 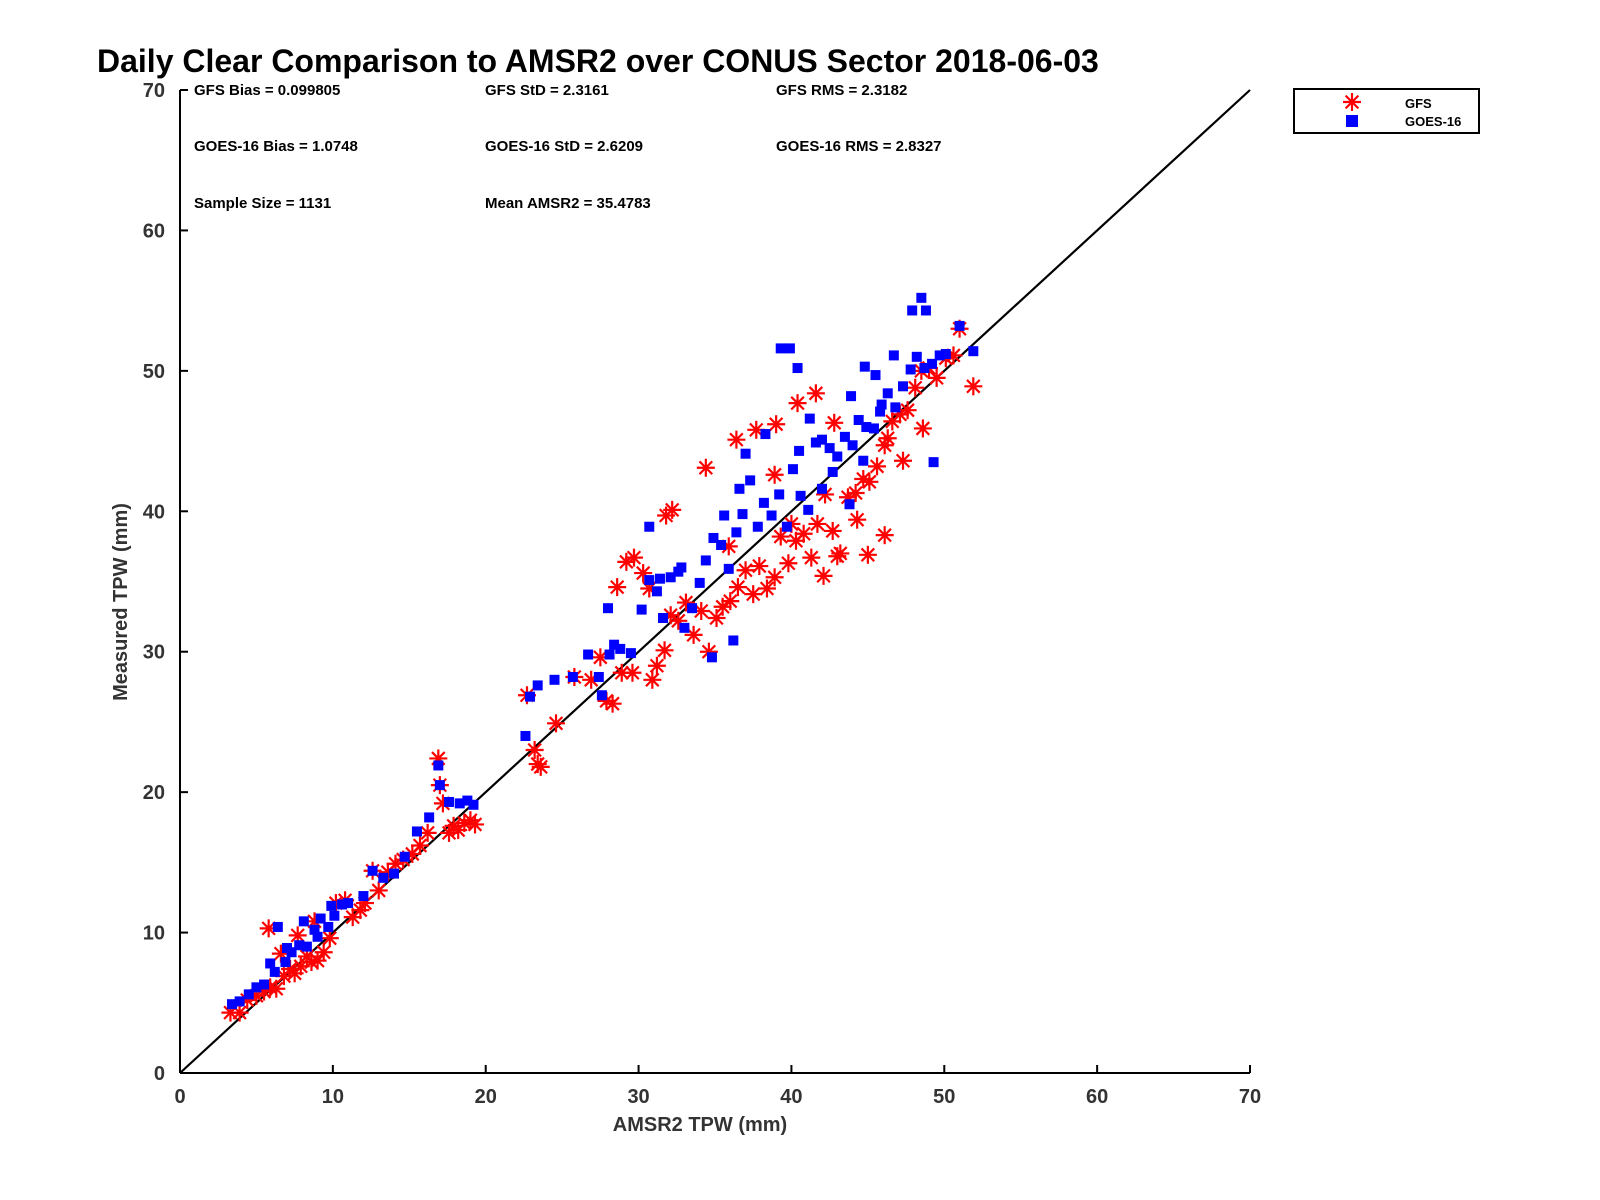 I want to click on legend: GFS GOES-16, so click(x=1386, y=111).